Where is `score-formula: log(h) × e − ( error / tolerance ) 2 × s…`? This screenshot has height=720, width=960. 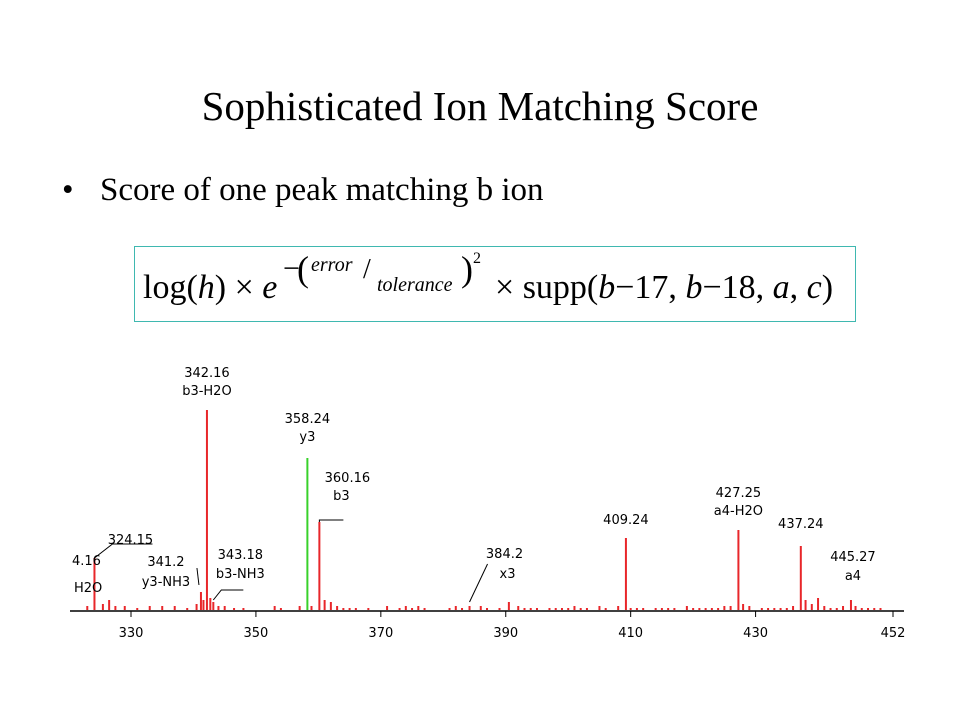 score-formula: log(h) × e − ( error / tolerance ) 2 × s… is located at coordinates (495, 284).